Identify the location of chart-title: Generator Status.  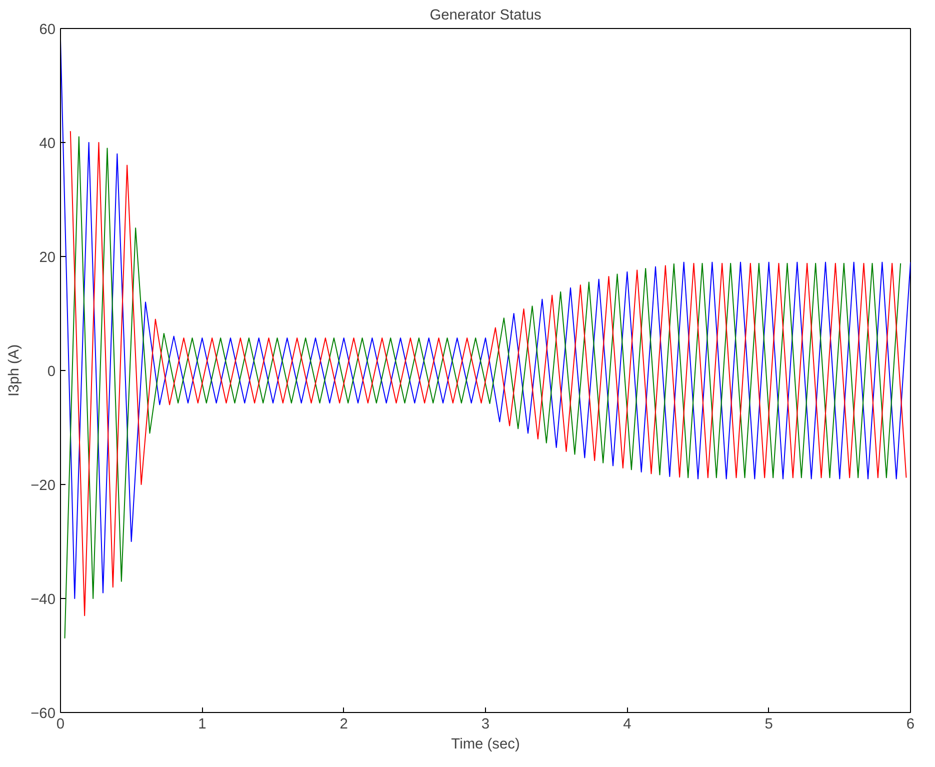
(486, 16).